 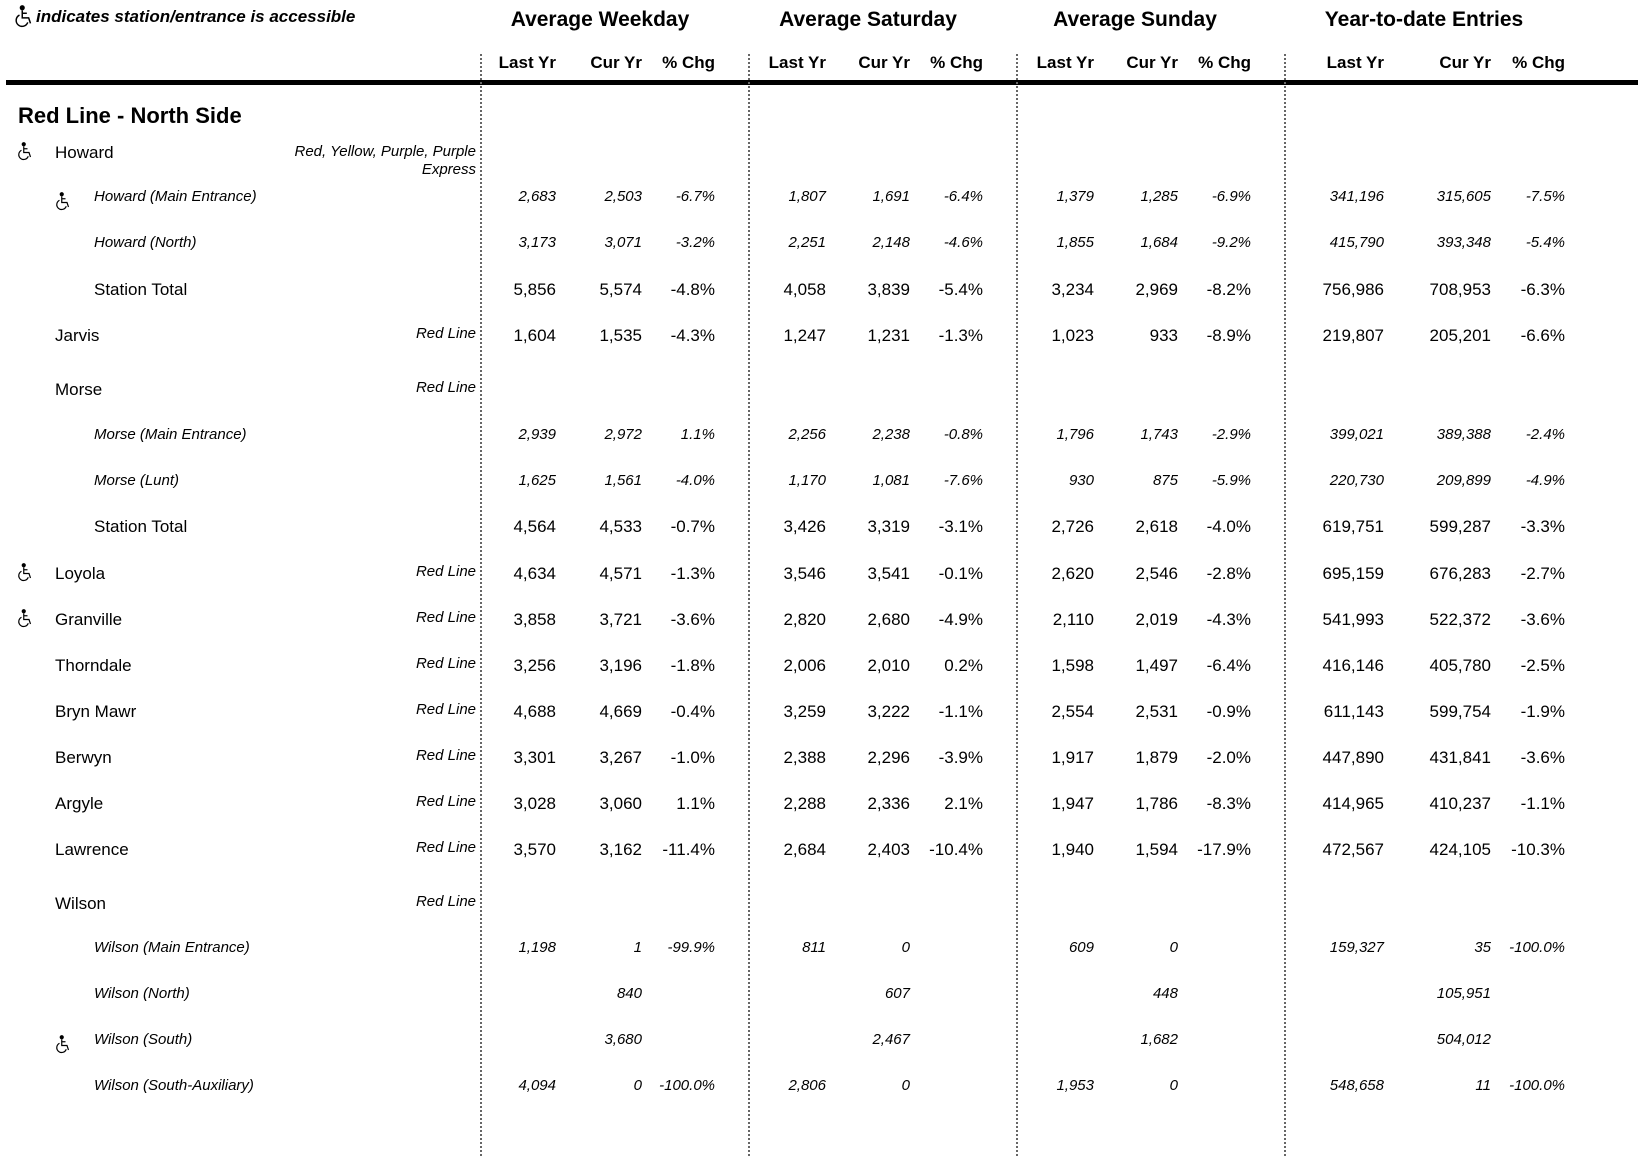 I want to click on data-cell: 4,564, so click(x=534, y=526).